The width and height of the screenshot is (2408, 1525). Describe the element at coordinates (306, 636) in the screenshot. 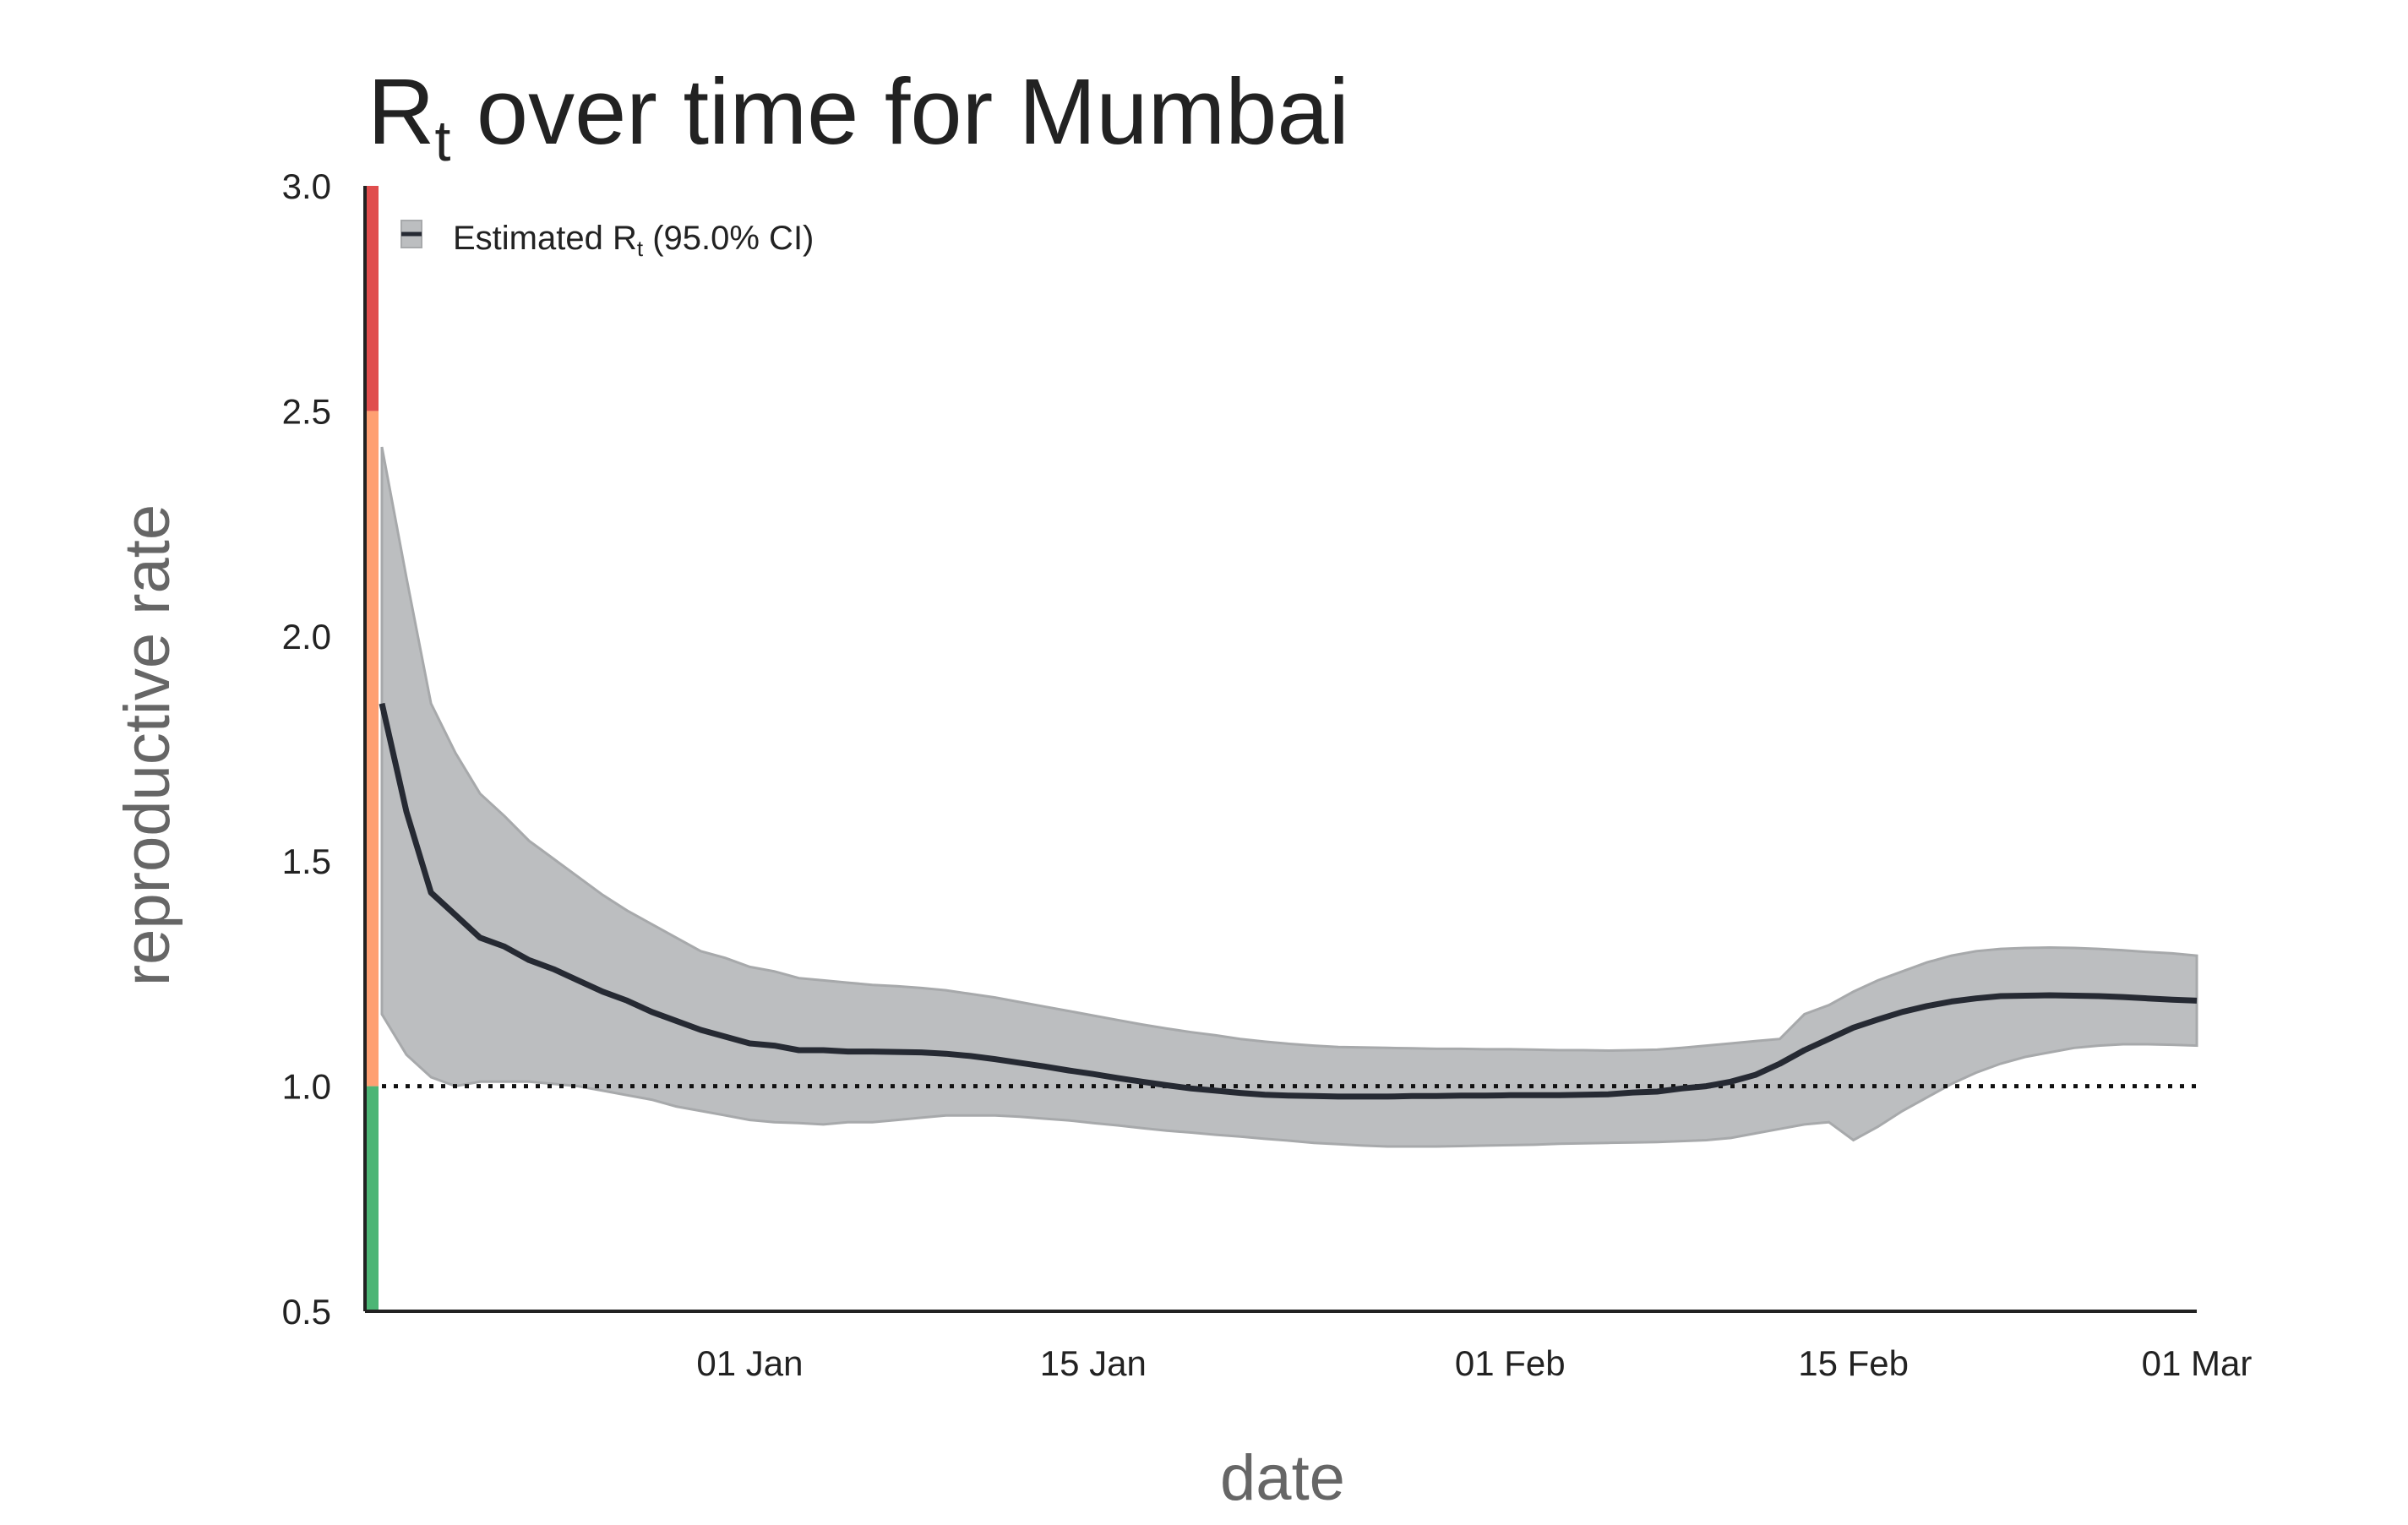

I see `y-tick-label: 2.0` at that location.